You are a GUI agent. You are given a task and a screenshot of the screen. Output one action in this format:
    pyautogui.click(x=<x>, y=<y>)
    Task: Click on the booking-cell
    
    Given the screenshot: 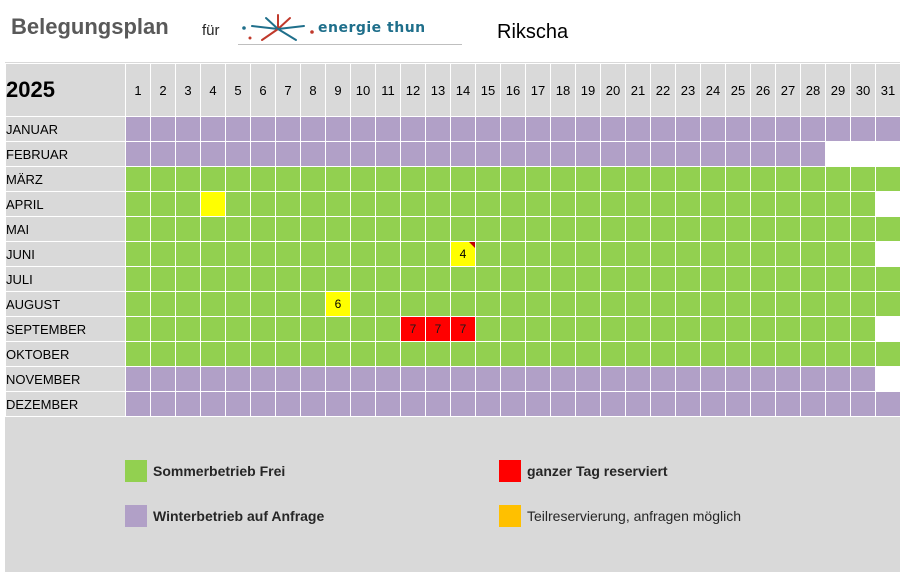 What is the action you would take?
    pyautogui.click(x=213, y=204)
    